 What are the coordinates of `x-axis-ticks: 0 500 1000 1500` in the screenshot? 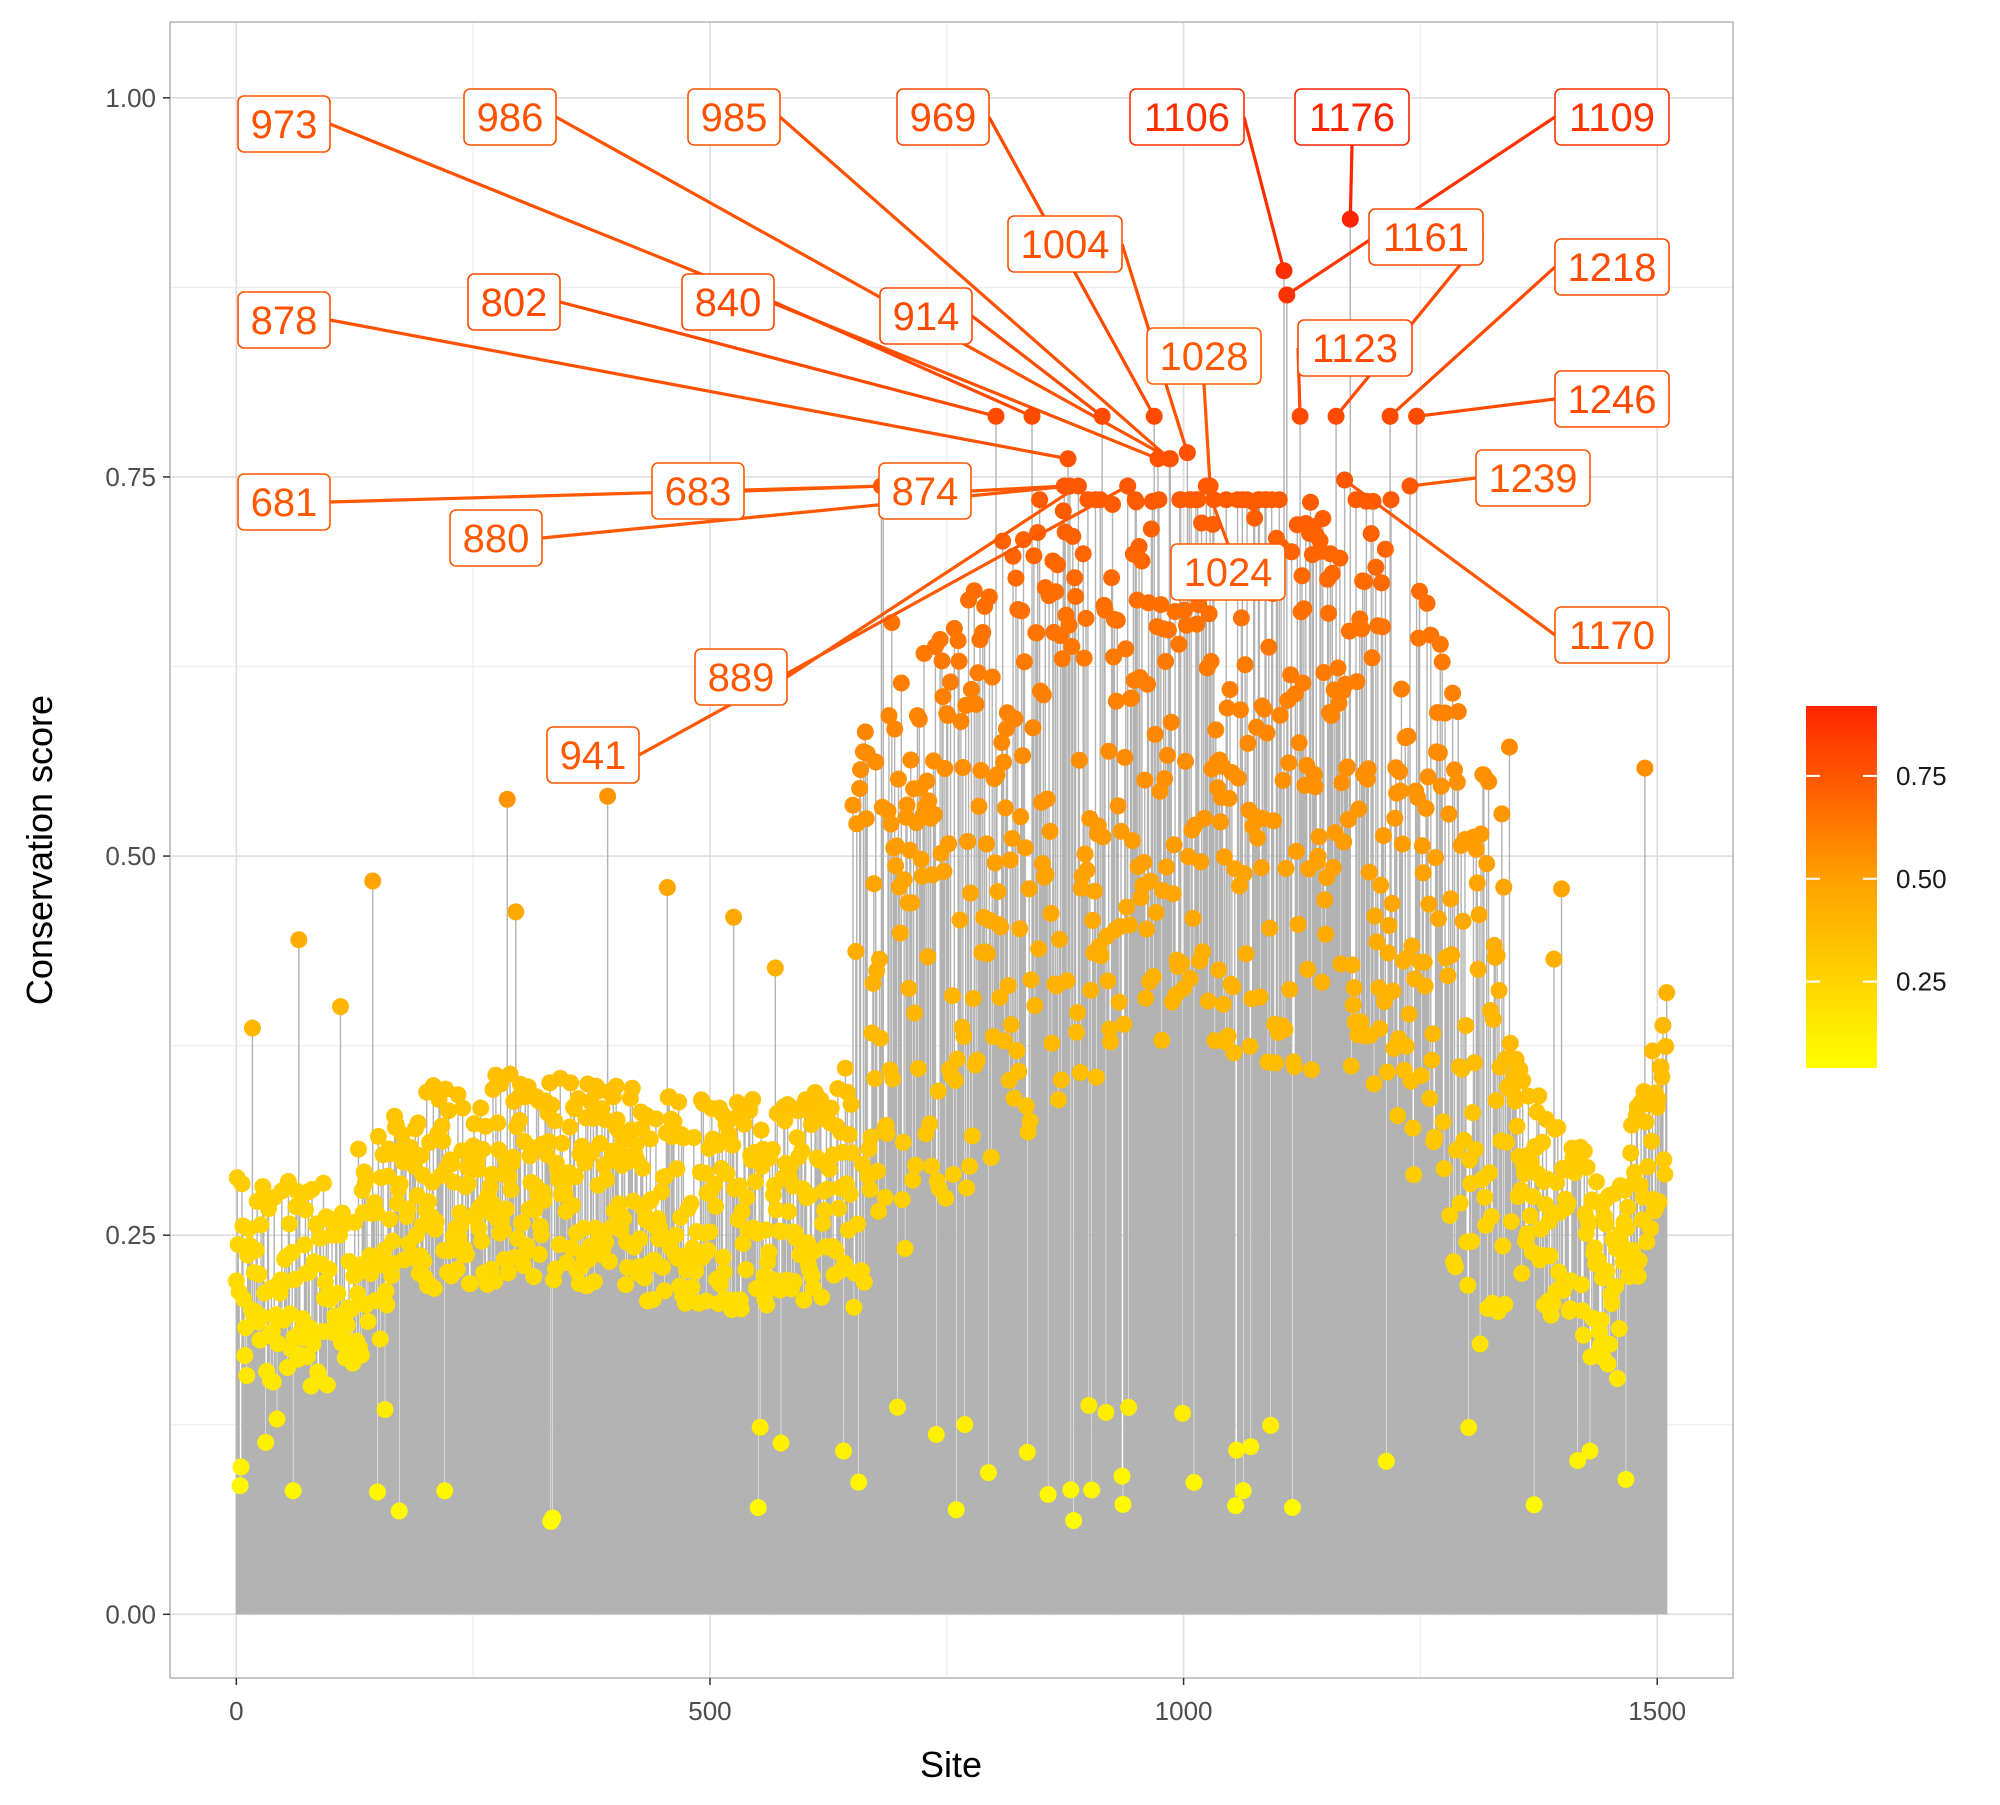 It's located at (957, 1702).